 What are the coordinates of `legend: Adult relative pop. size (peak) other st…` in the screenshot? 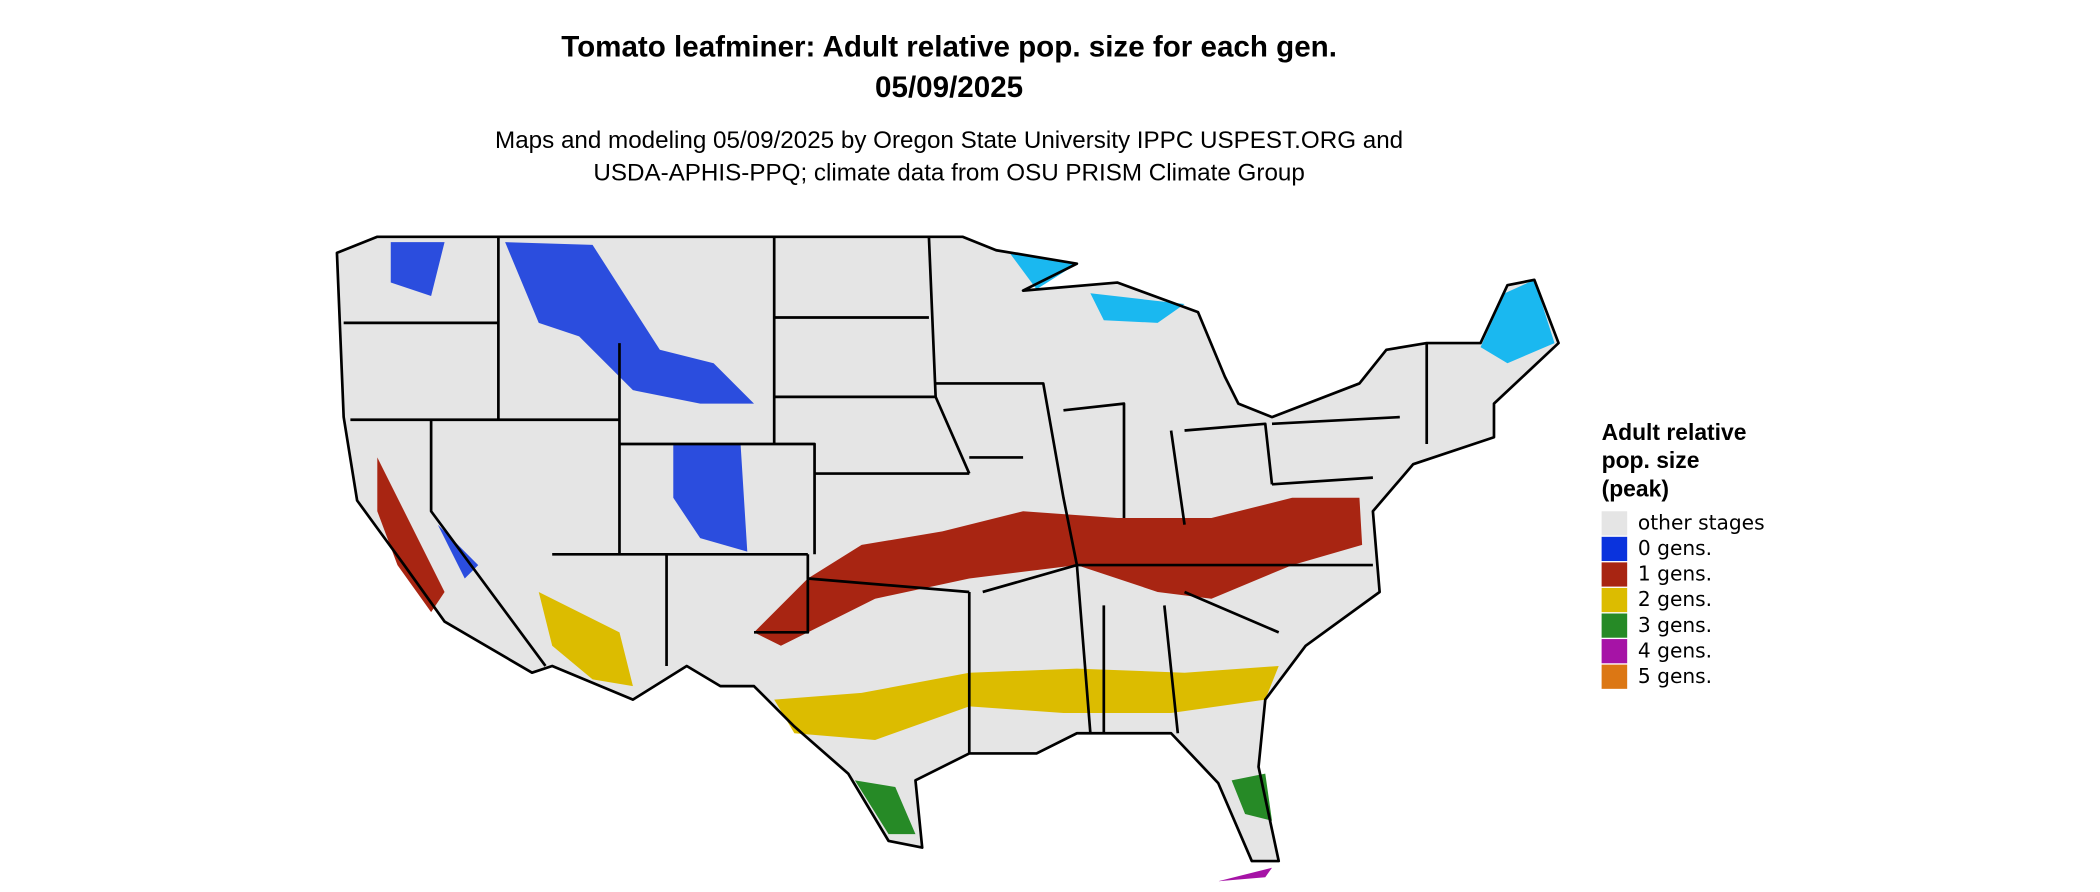 It's located at (1683, 554).